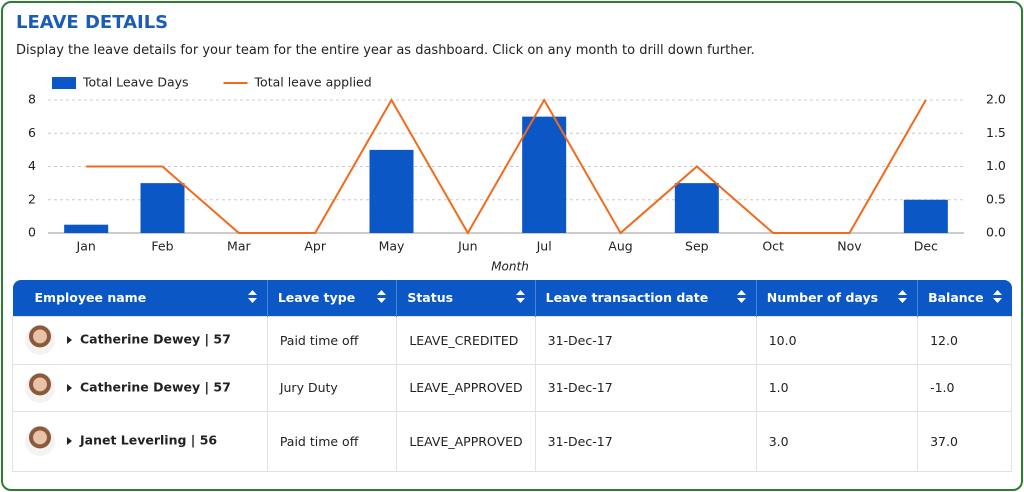 The height and width of the screenshot is (492, 1024). Describe the element at coordinates (964, 441) in the screenshot. I see `table-cell: 37.0` at that location.